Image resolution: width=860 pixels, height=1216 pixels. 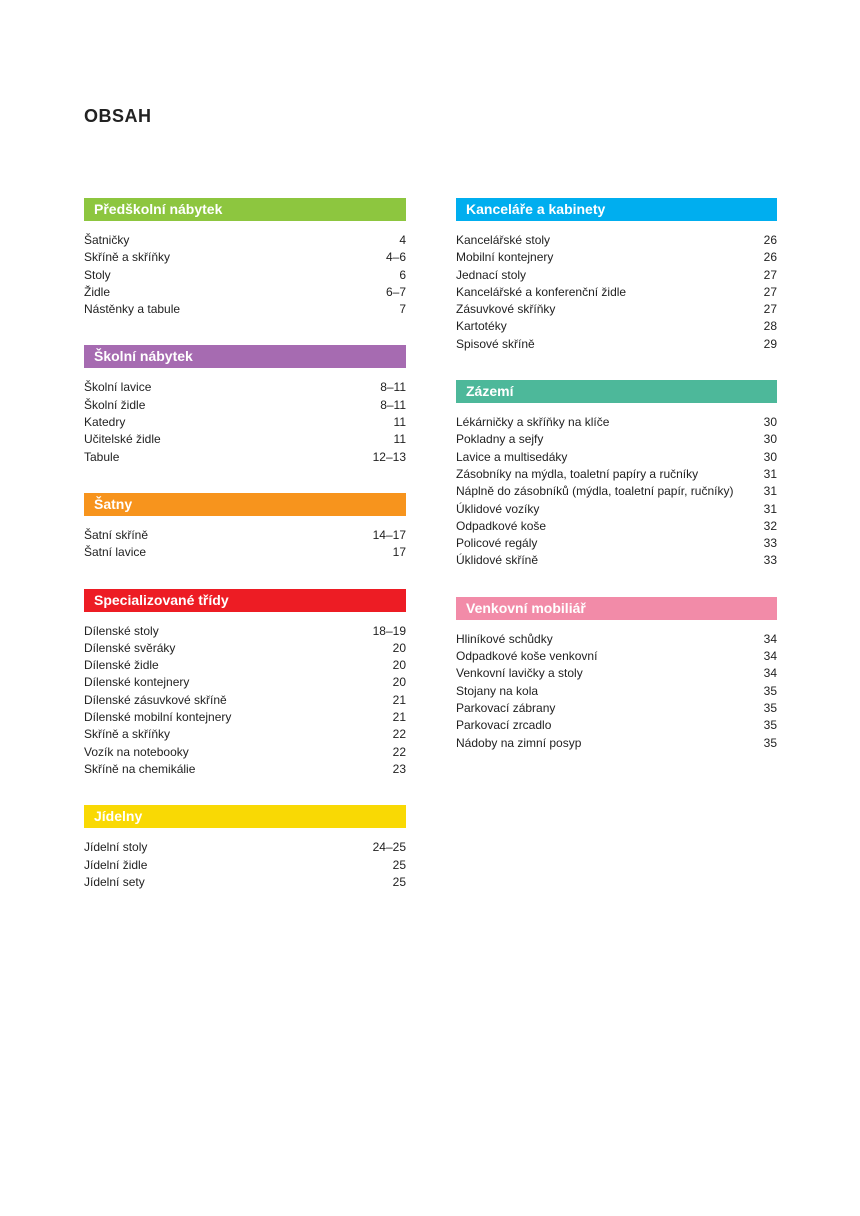 What do you see at coordinates (501, 525) in the screenshot?
I see `entry-label: Odpadkové koše` at bounding box center [501, 525].